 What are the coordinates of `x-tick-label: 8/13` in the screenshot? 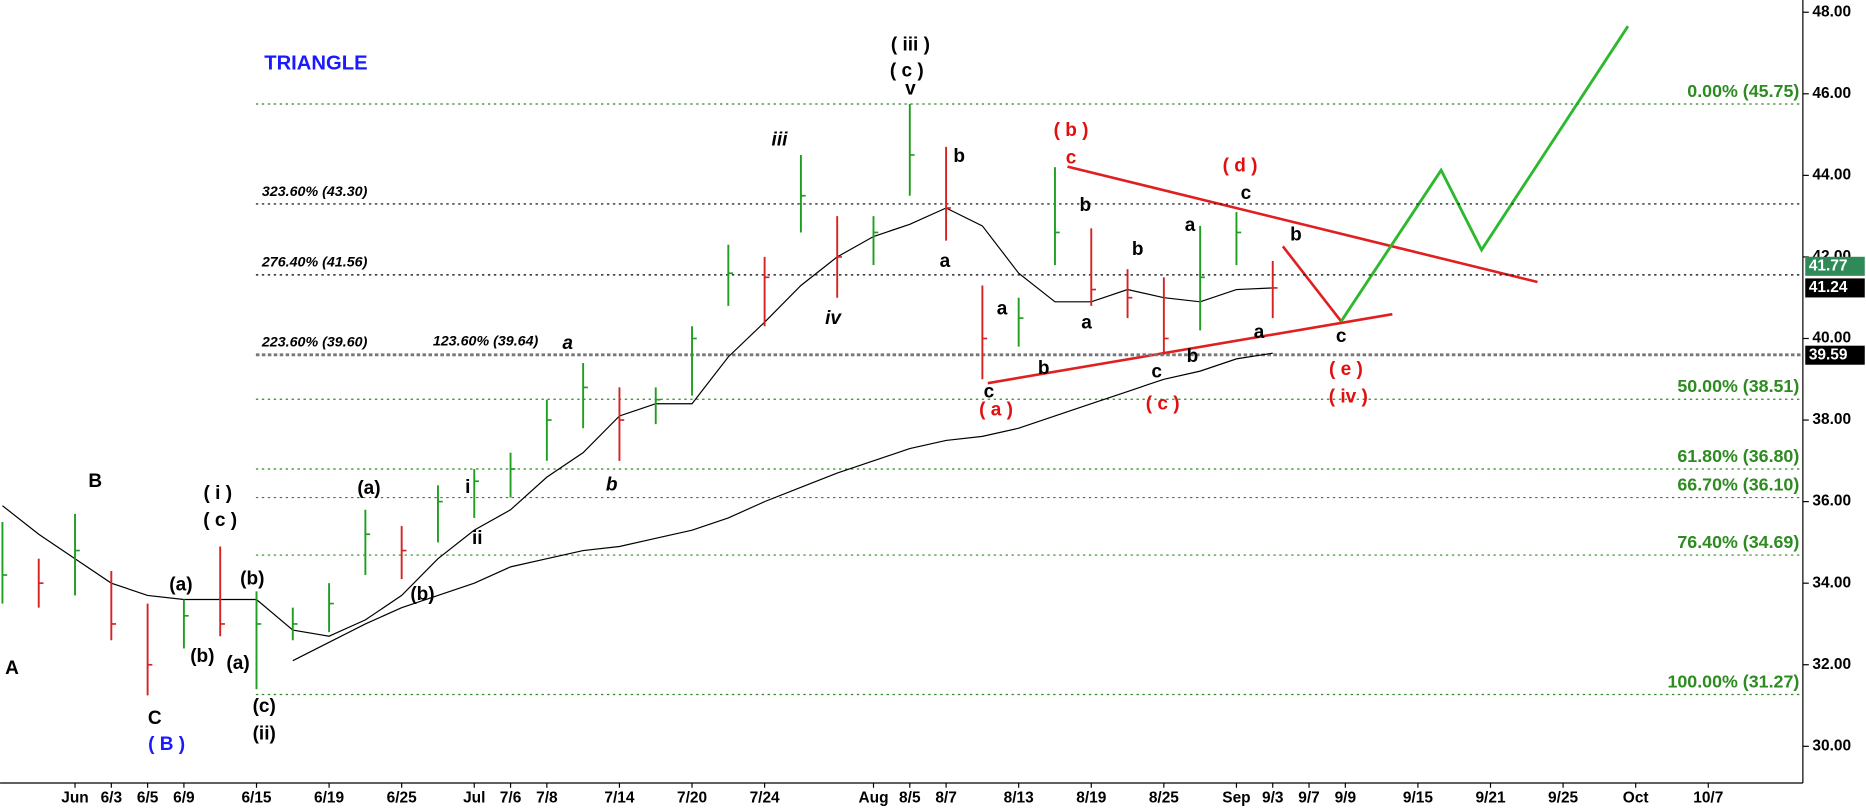 It's located at (1019, 798).